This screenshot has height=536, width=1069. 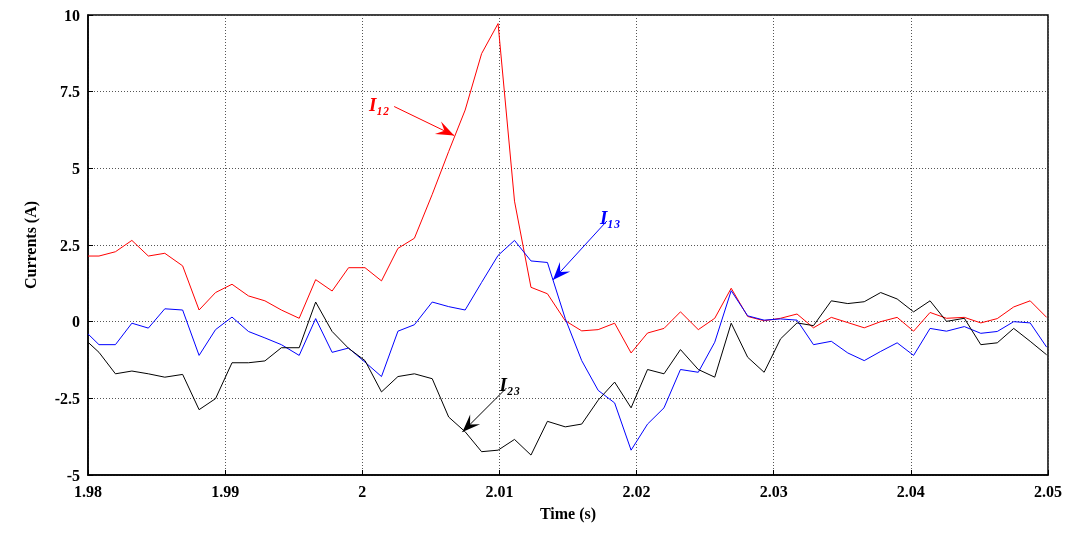 I want to click on y-tick-label: 5, so click(x=76, y=168).